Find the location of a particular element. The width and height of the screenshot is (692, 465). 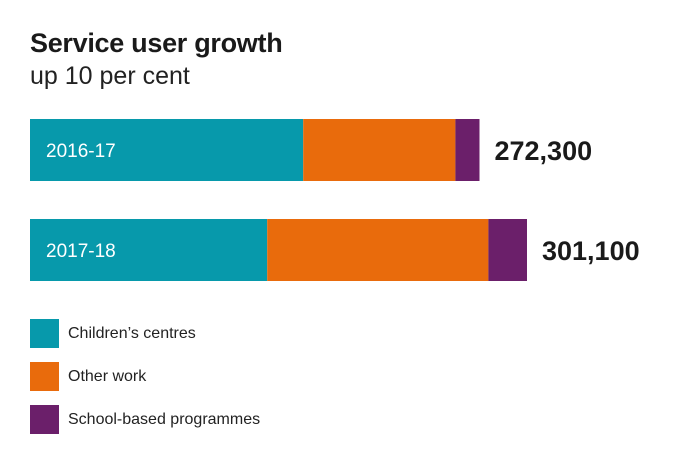

legend-item-other-work: Other work is located at coordinates (145, 376).